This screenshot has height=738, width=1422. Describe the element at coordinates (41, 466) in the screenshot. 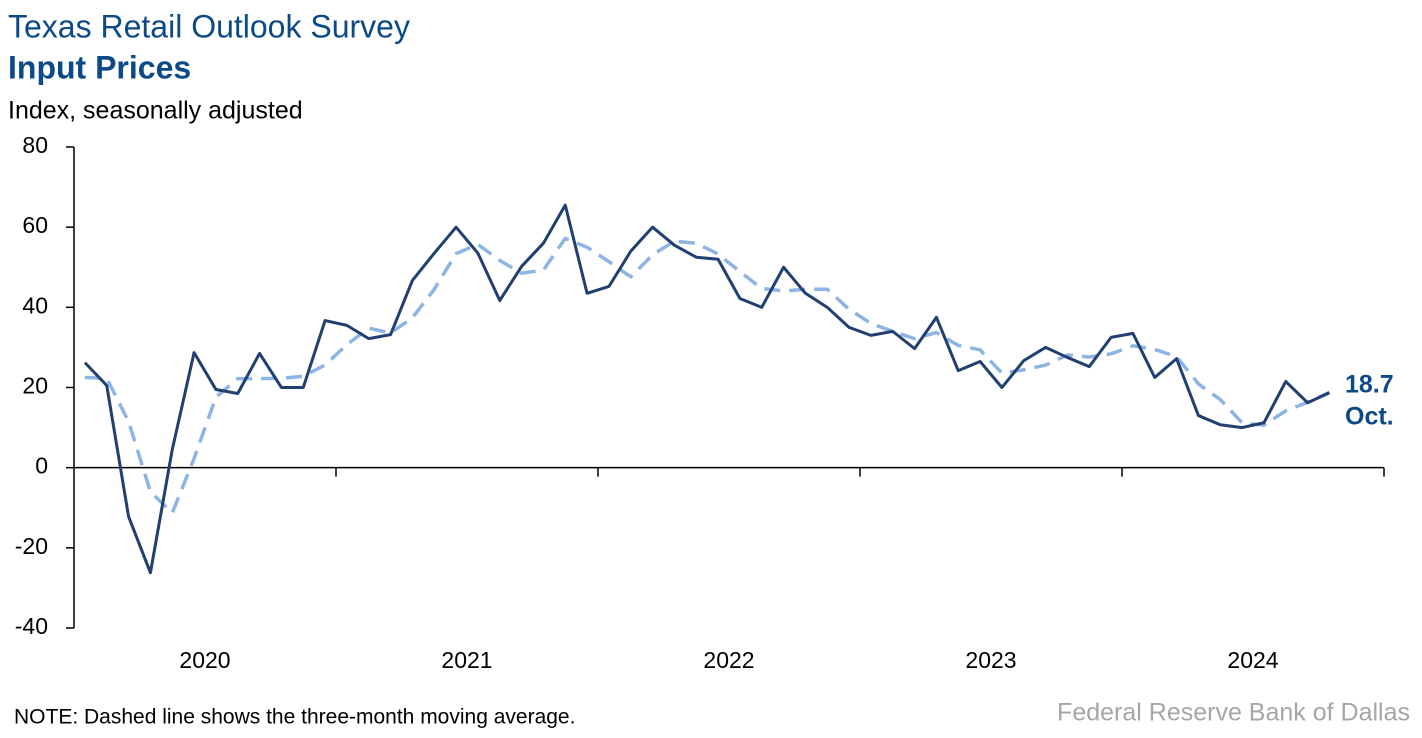

I see `y-tick-label: 0` at that location.